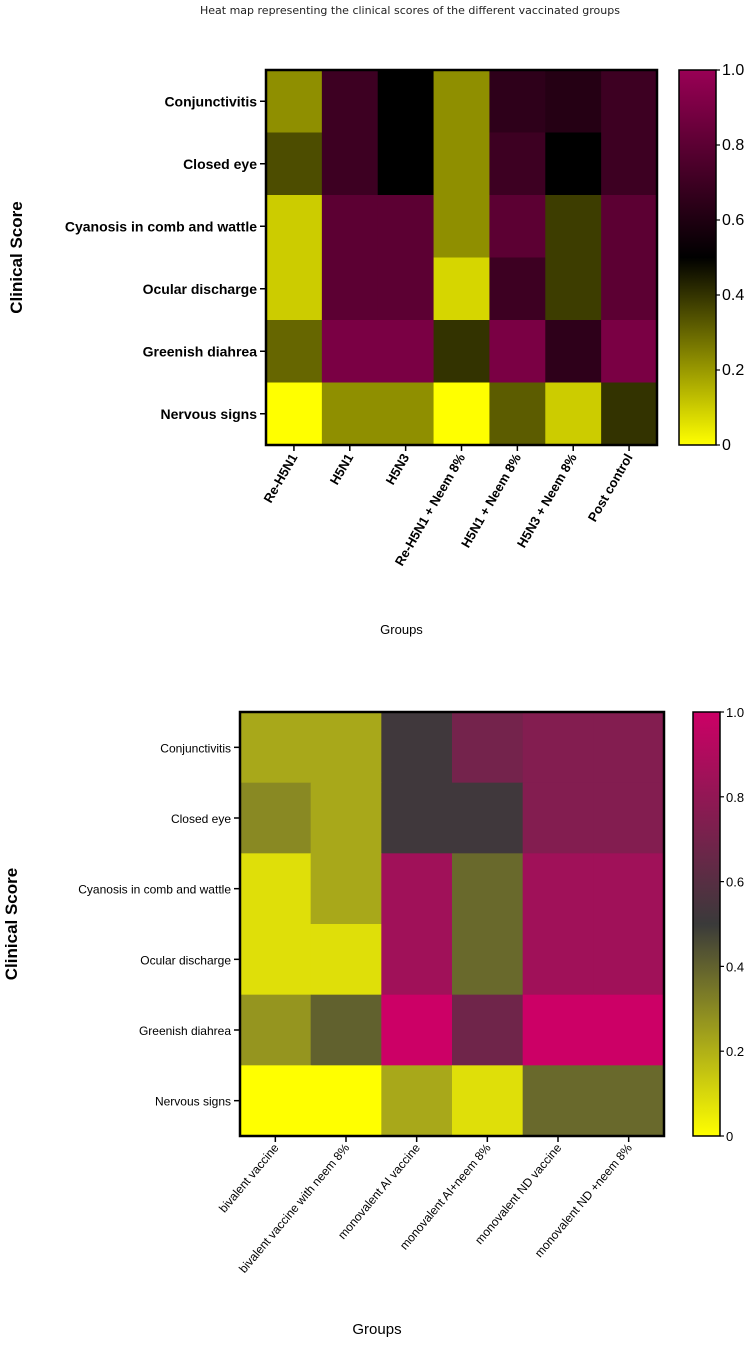 The width and height of the screenshot is (750, 1348). I want to click on x-axis-title: Groups, so click(401, 629).